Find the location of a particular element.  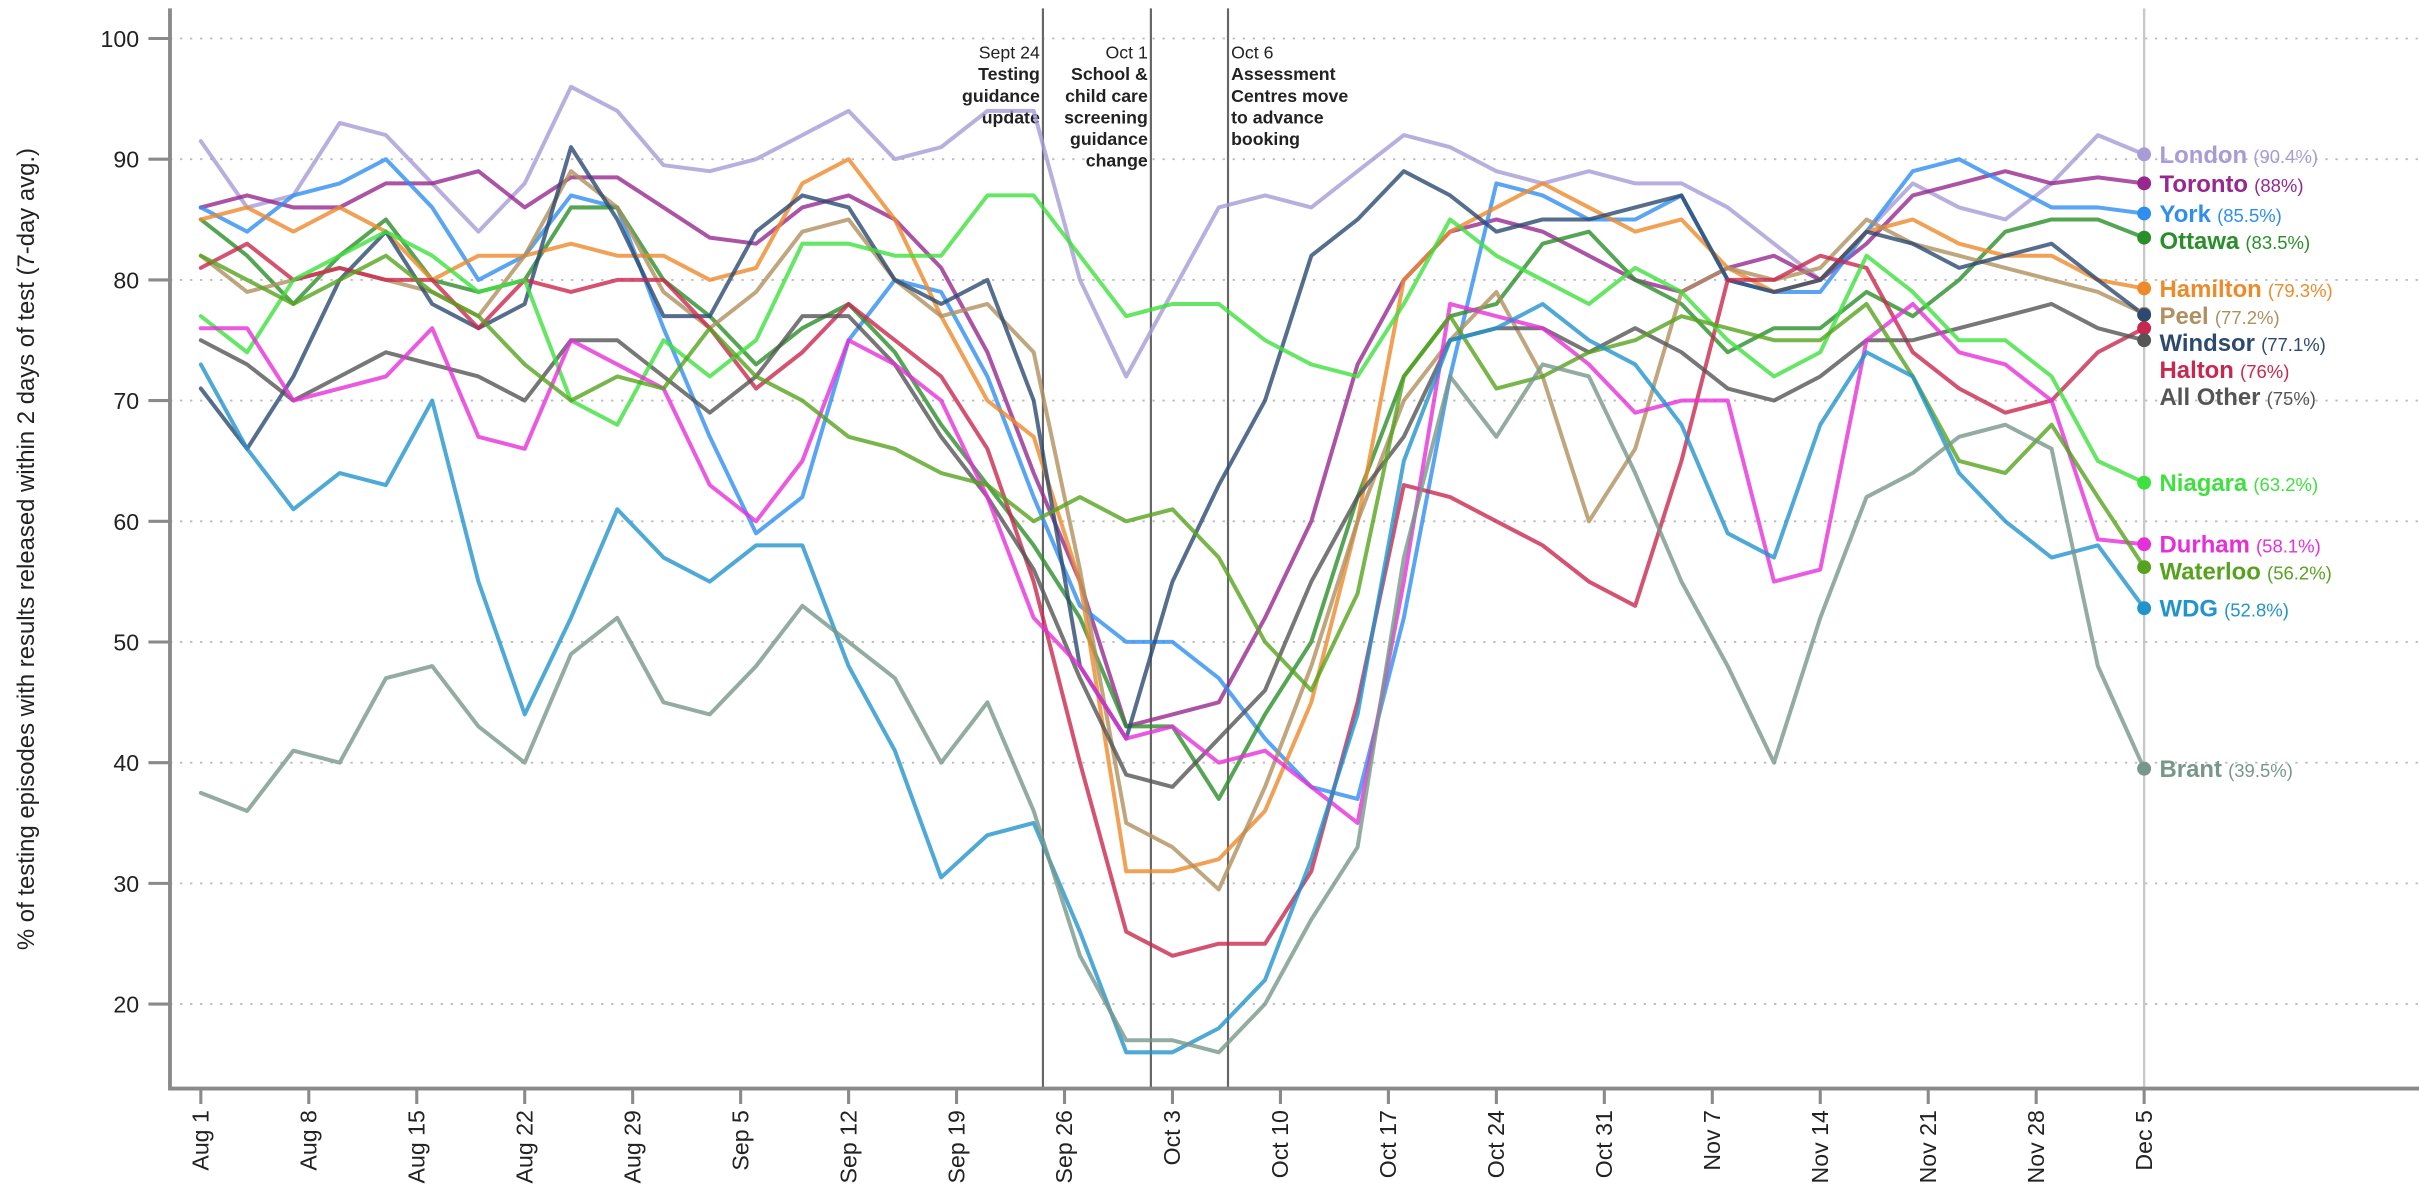

annotation-text: change is located at coordinates (1117, 161).